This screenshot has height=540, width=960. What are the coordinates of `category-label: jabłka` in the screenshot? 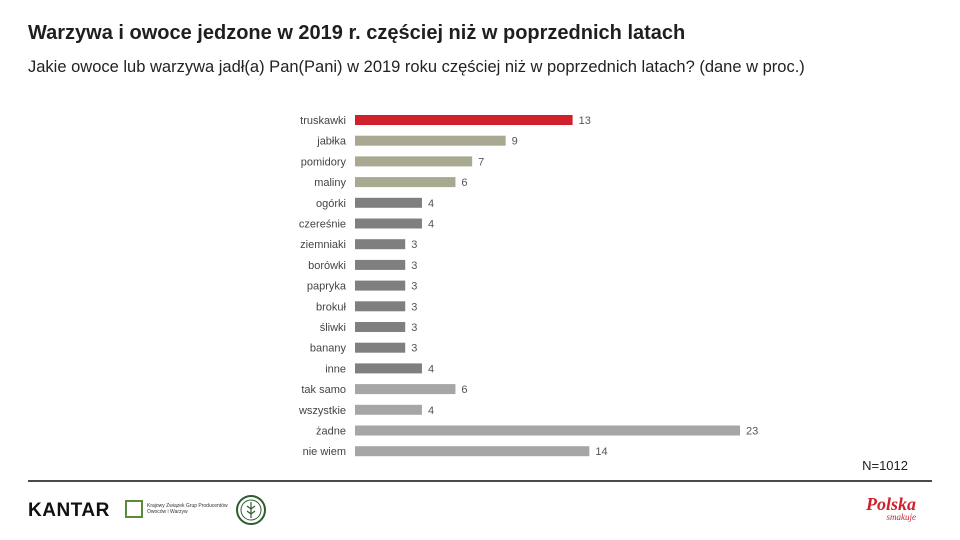 It's located at (331, 142).